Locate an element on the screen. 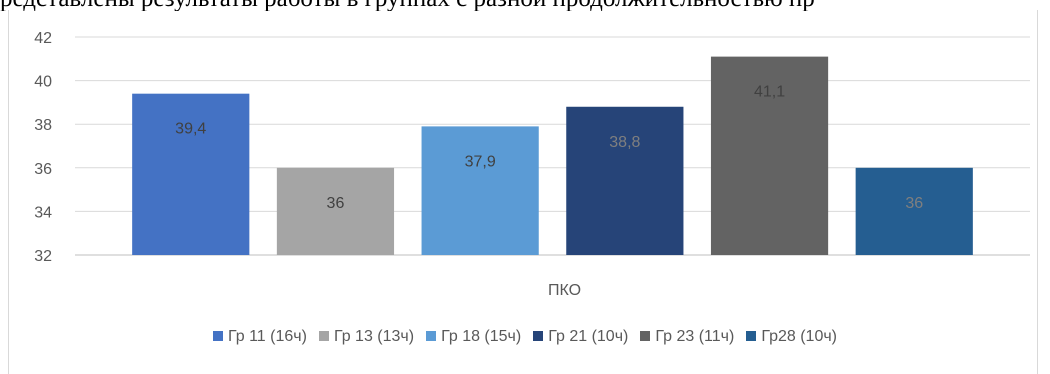 The height and width of the screenshot is (374, 1050). legend-item-5: Гр 23 (11ч) is located at coordinates (687, 337).